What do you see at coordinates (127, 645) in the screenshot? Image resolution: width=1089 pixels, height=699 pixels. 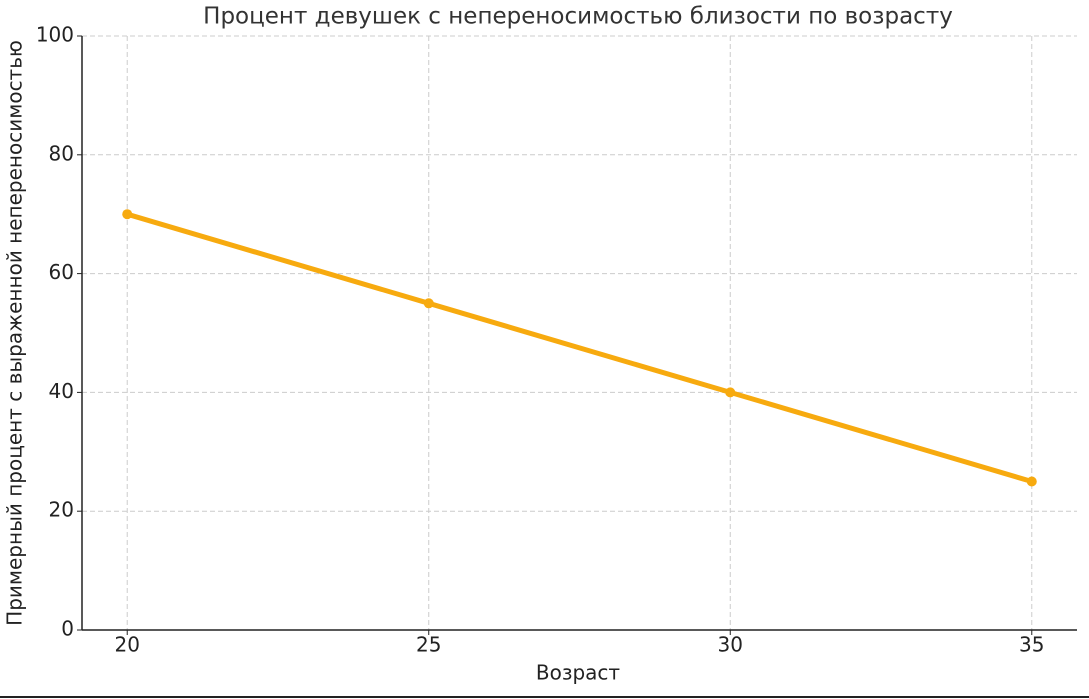 I see `x-tick-label: 20` at bounding box center [127, 645].